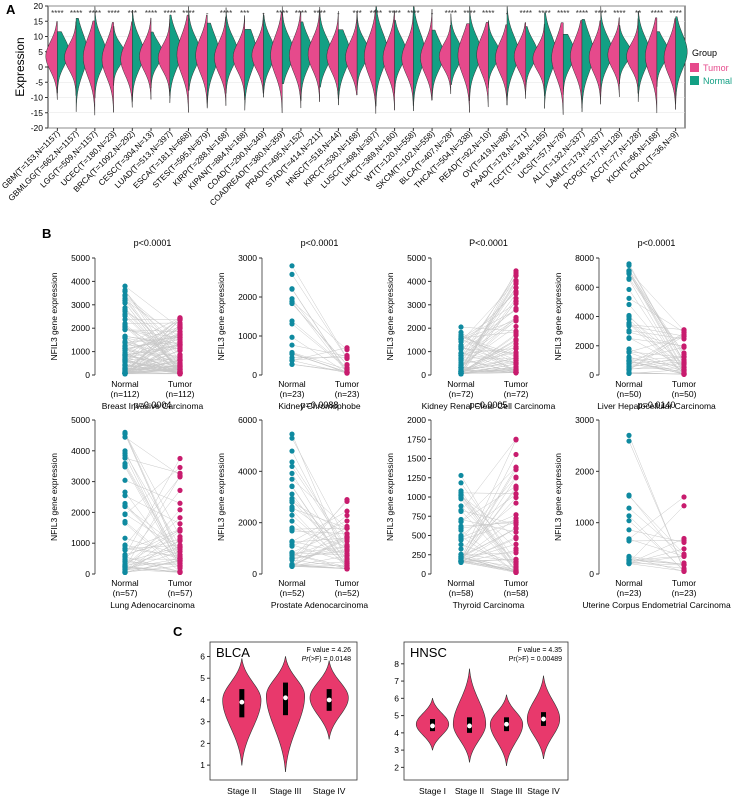 This screenshot has height=802, width=752. Describe the element at coordinates (40, 67) in the screenshot. I see `y-tick-label-a: 0` at that location.